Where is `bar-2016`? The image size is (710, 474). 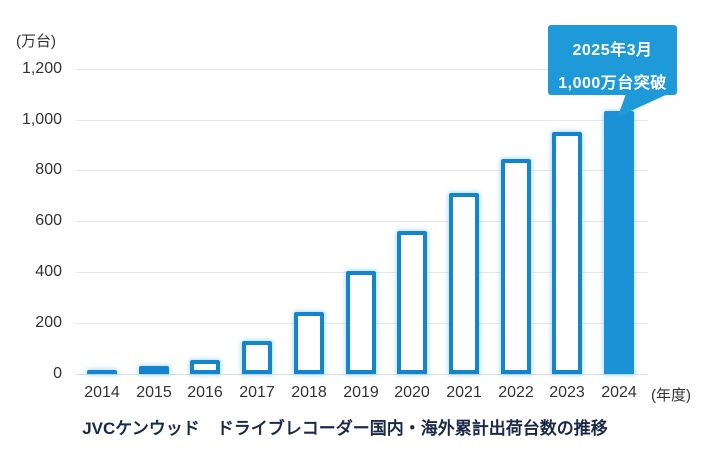
bar-2016 is located at coordinates (205, 367).